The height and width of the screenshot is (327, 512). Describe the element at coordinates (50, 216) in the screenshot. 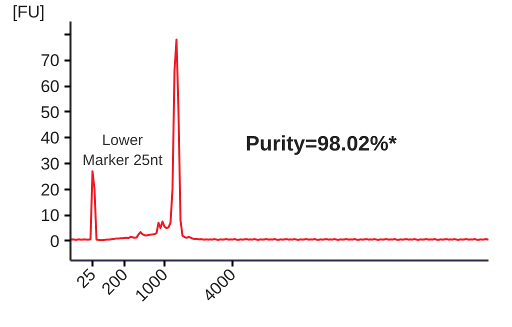

I see `y-tick-label: 10` at that location.